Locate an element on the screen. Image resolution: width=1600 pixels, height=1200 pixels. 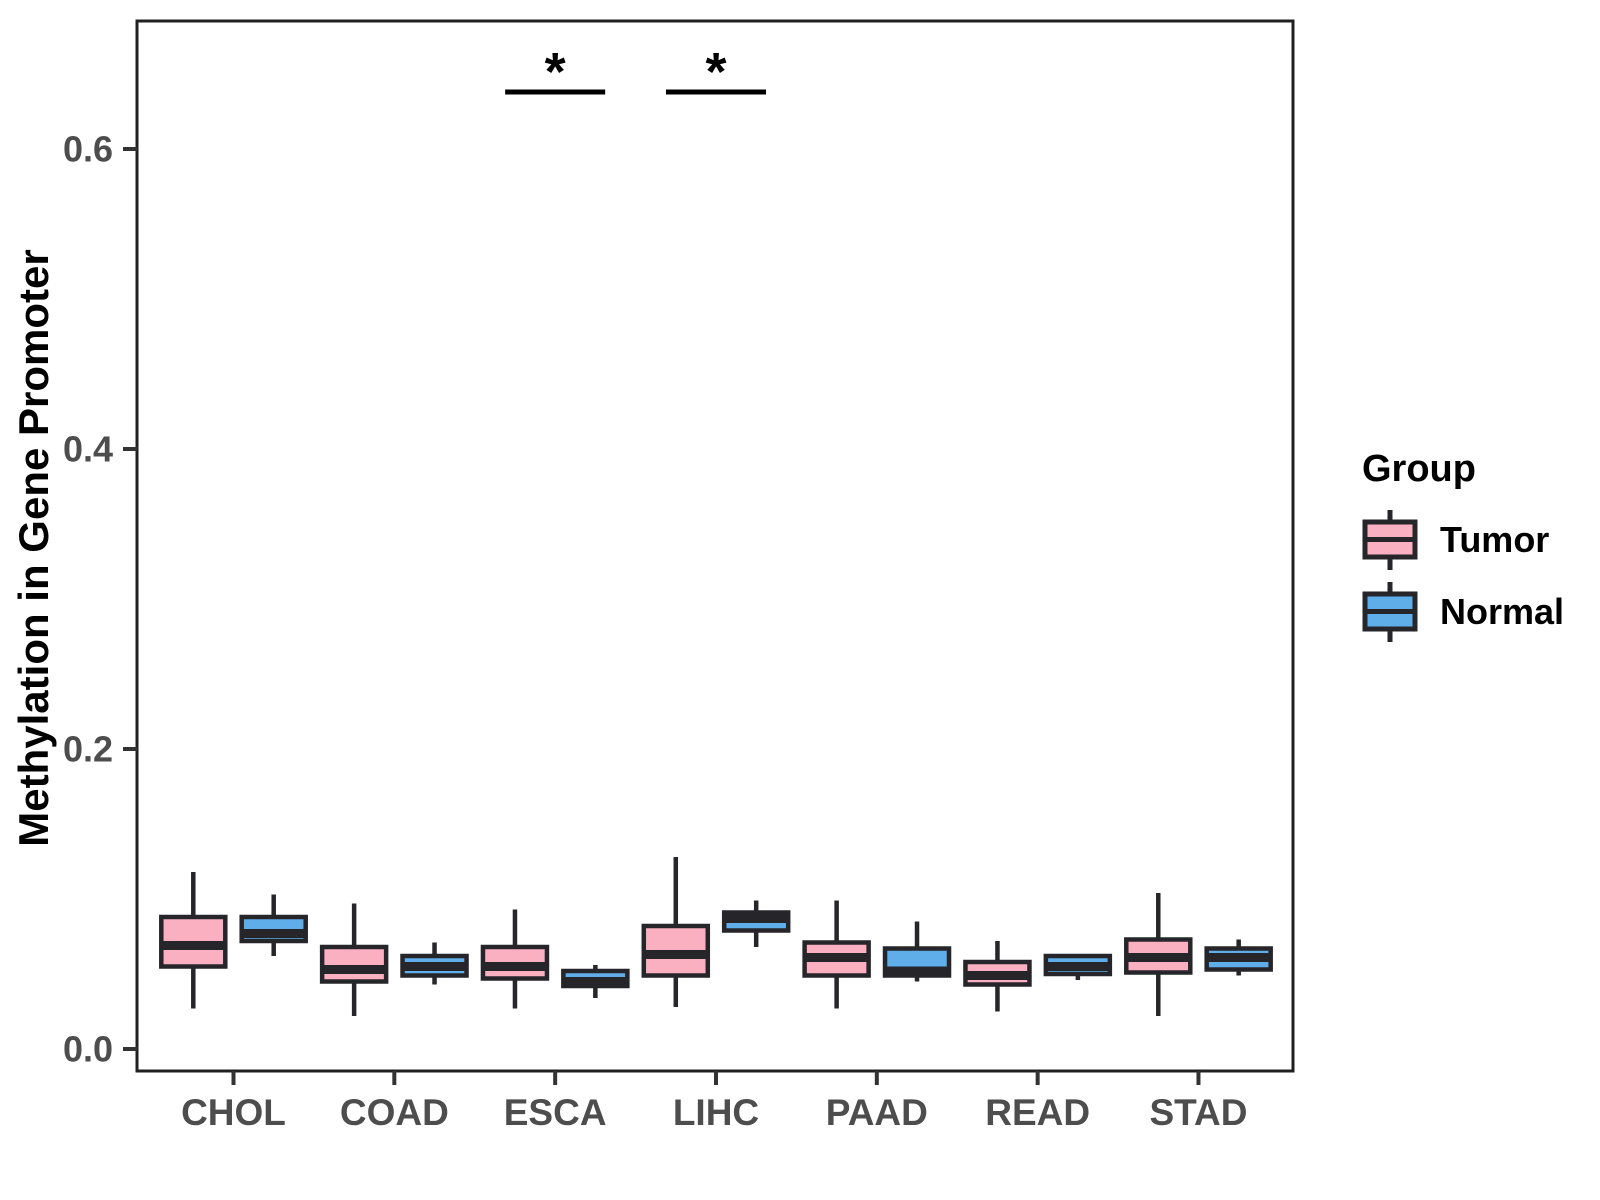
significance-star-esca: * is located at coordinates (555, 72).